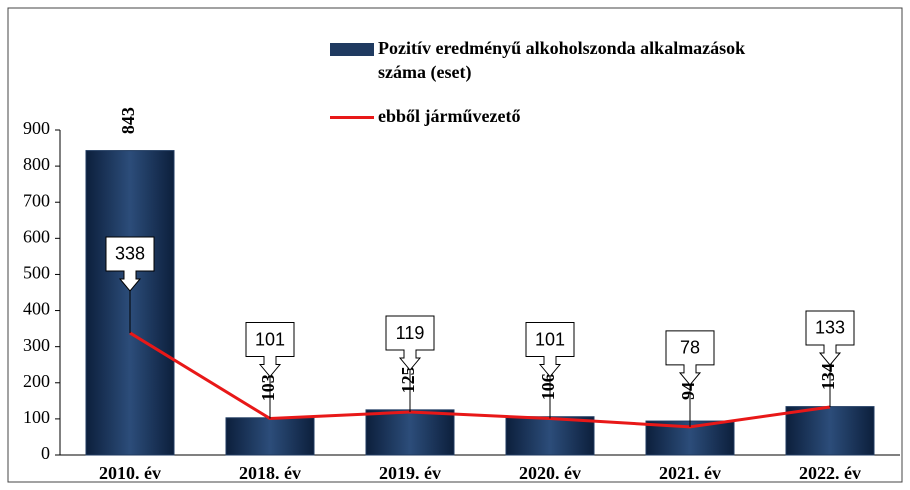 The height and width of the screenshot is (490, 910). Describe the element at coordinates (36, 381) in the screenshot. I see `y-tick-label: 200` at that location.